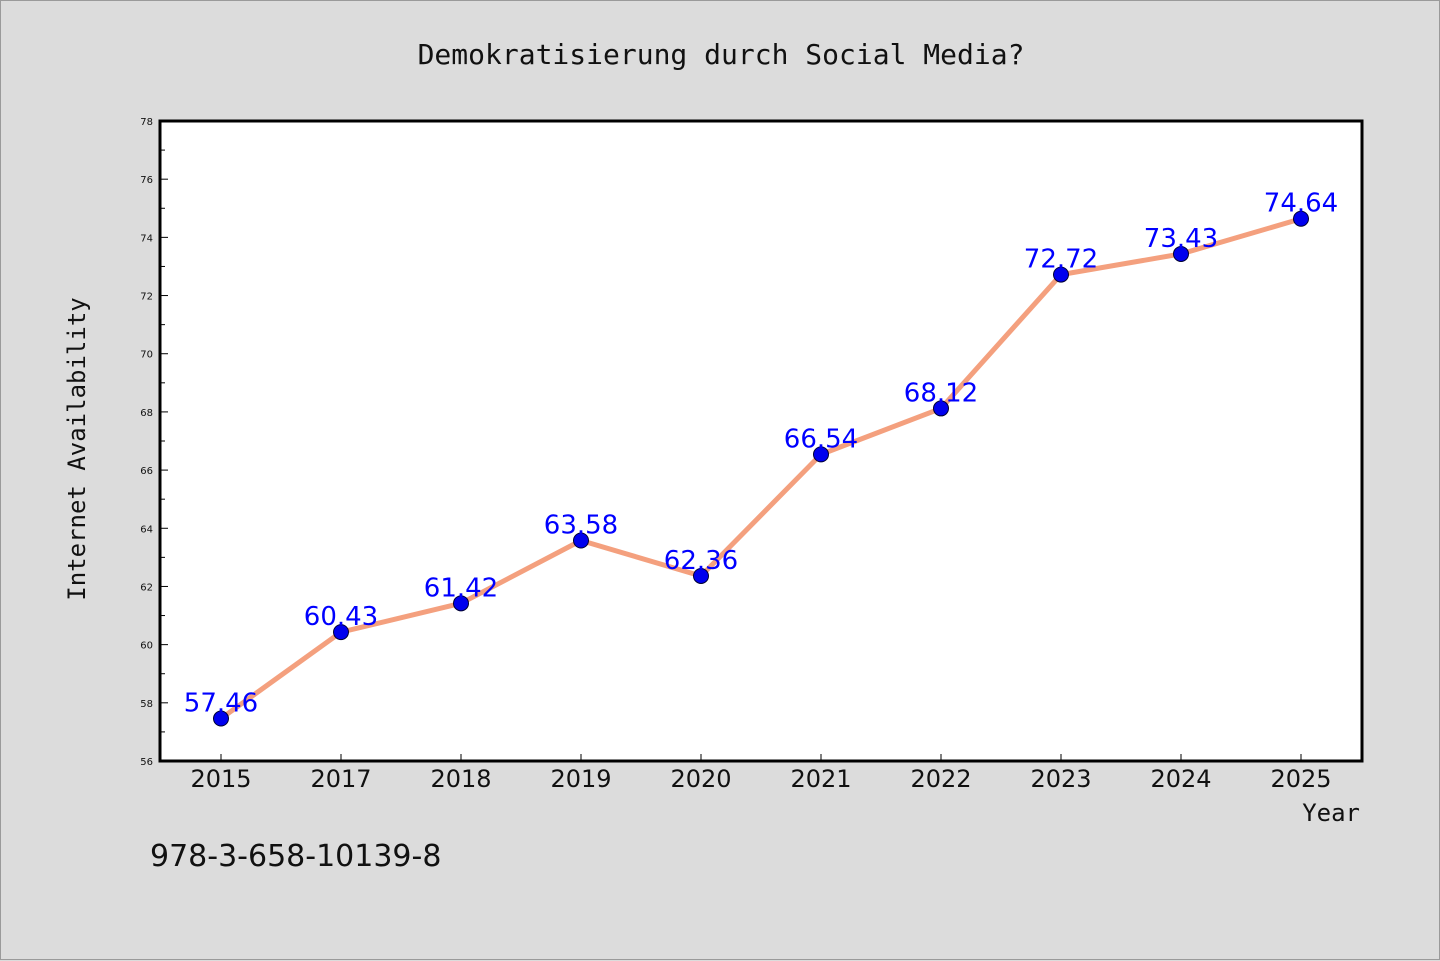 The height and width of the screenshot is (961, 1440). What do you see at coordinates (146, 646) in the screenshot?
I see `y-tick-label: 60` at bounding box center [146, 646].